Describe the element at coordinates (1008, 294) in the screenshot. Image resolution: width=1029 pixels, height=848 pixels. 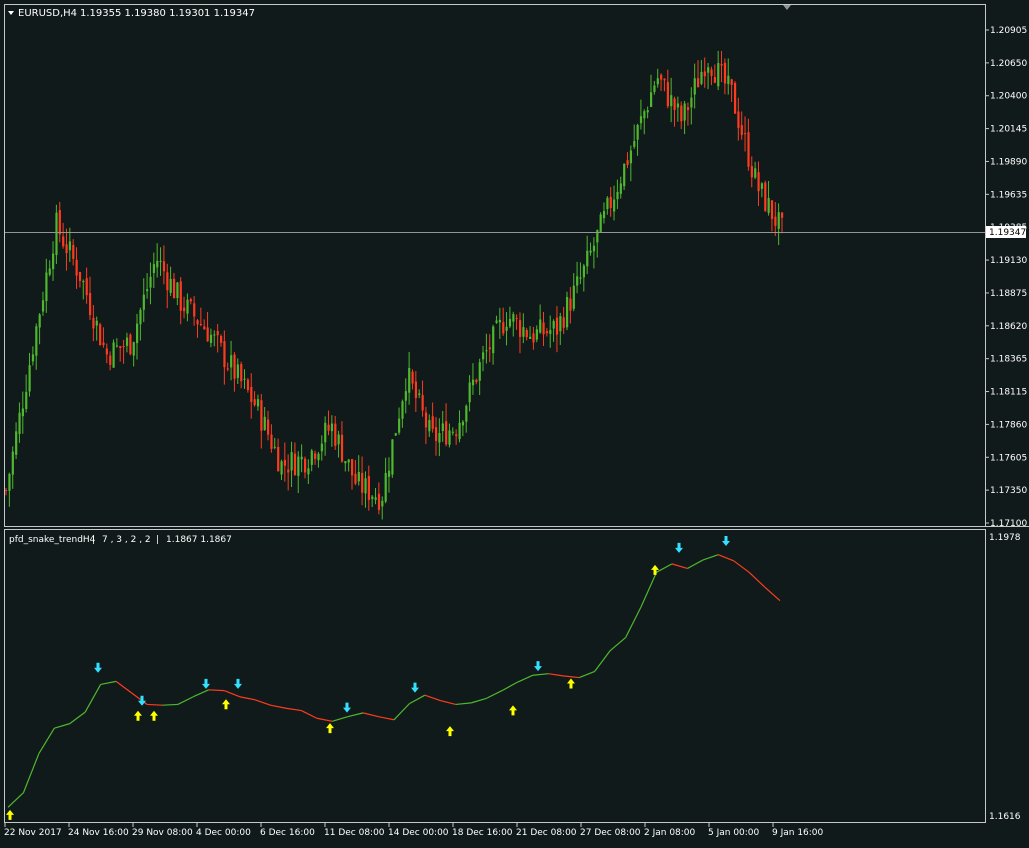
I see `price-tick-label: 1.18875` at that location.